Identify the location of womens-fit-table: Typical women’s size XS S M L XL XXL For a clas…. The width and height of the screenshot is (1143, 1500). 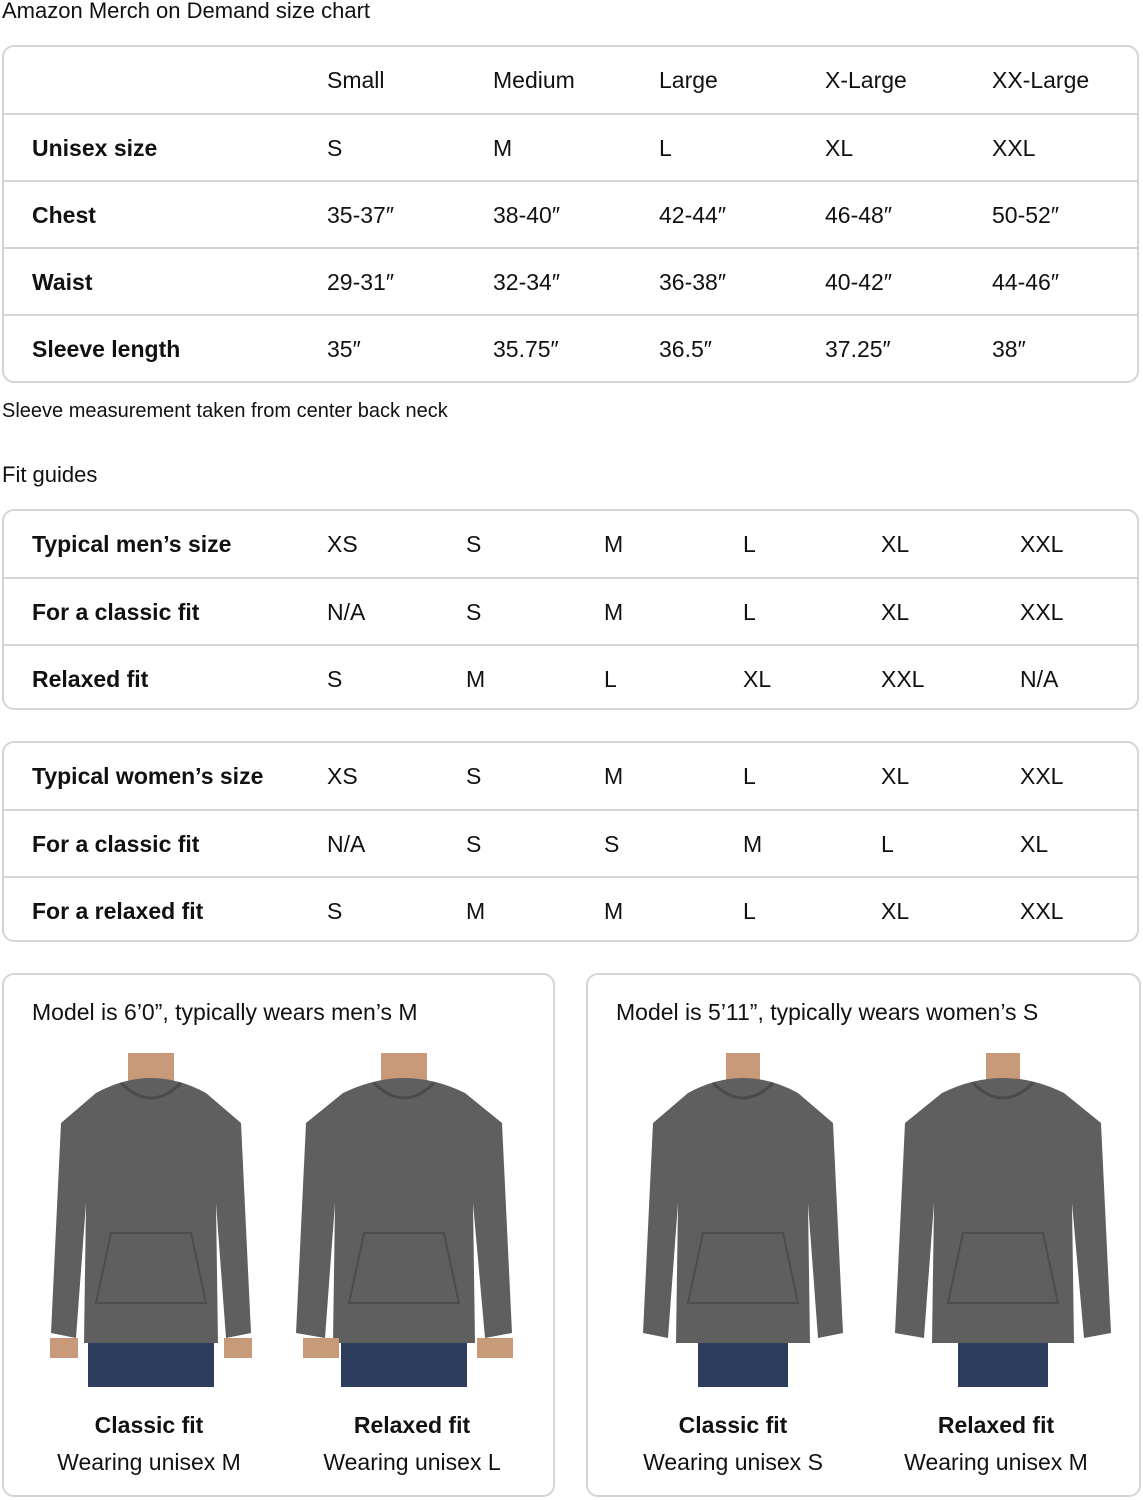
(570, 841).